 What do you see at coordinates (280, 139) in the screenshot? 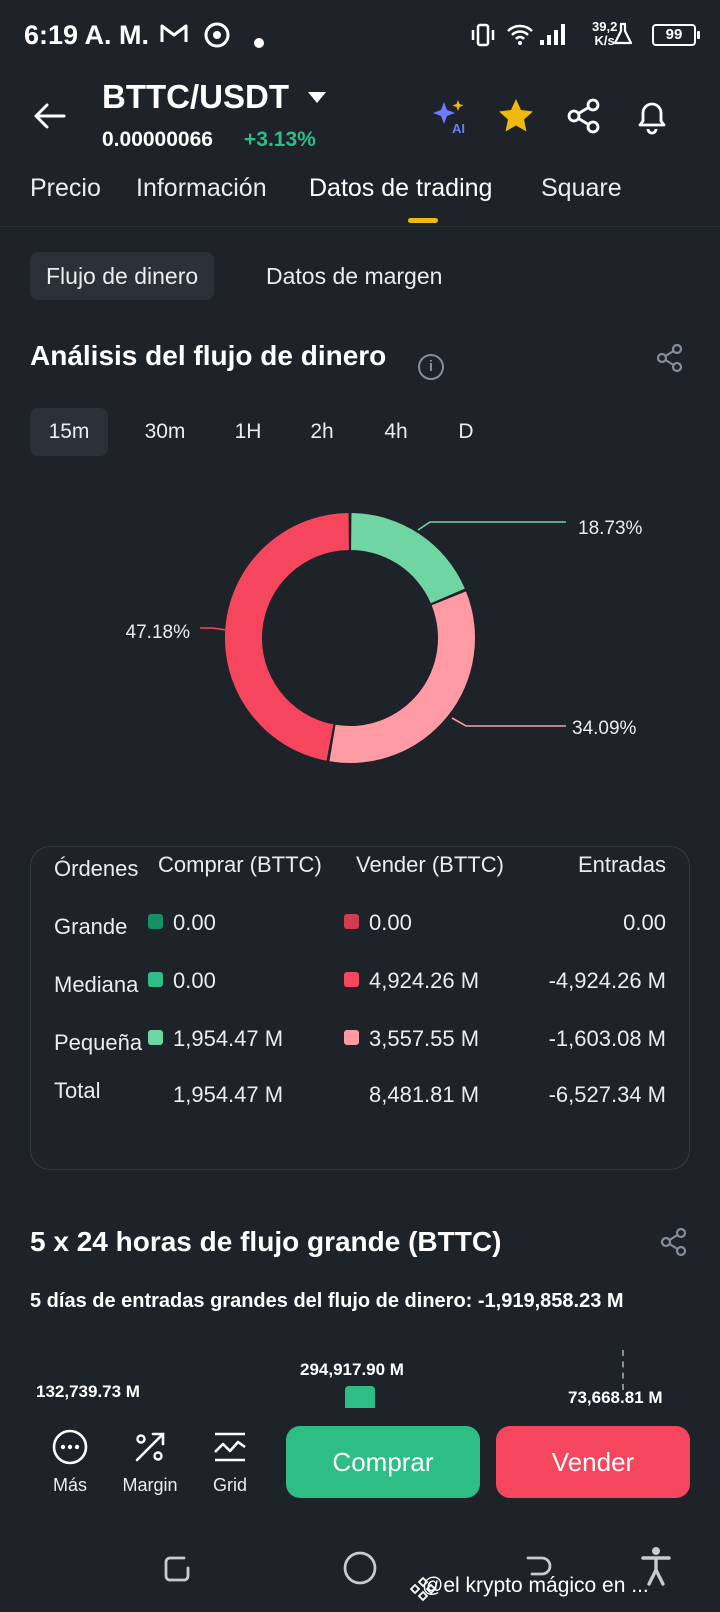
I see `pair-change: +3.13%` at bounding box center [280, 139].